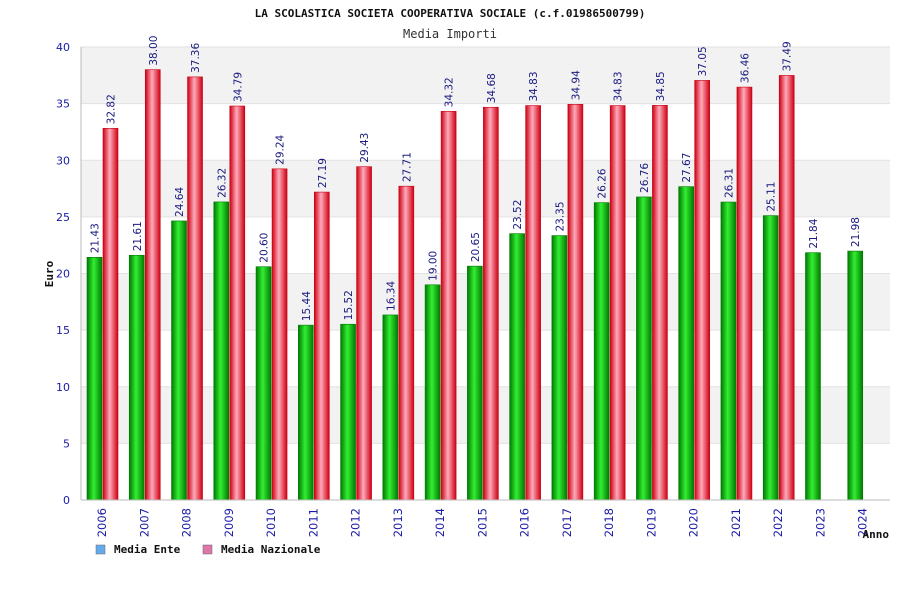 The image size is (900, 600). I want to click on bar-media-nazionale-2016, so click(533, 303).